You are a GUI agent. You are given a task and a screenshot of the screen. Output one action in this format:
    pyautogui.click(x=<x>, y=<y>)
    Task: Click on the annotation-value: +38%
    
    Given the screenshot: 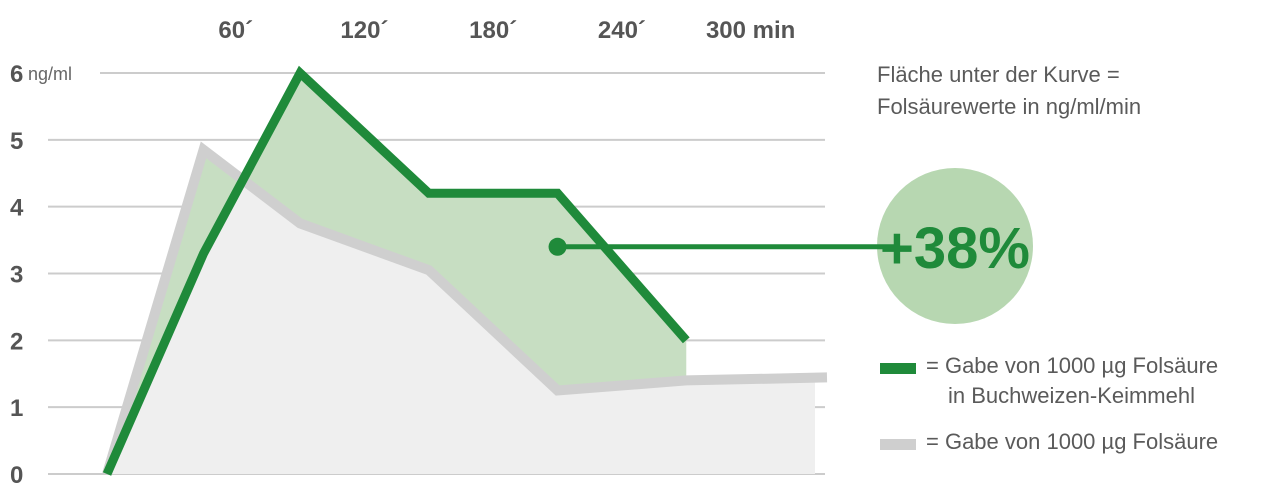 What is the action you would take?
    pyautogui.click(x=955, y=248)
    